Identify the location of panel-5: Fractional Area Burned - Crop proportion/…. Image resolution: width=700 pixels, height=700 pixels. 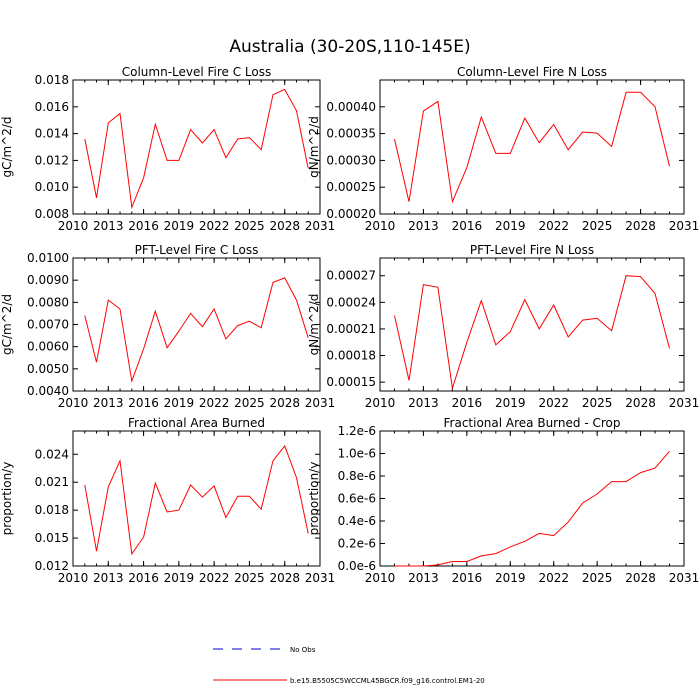
(503, 500).